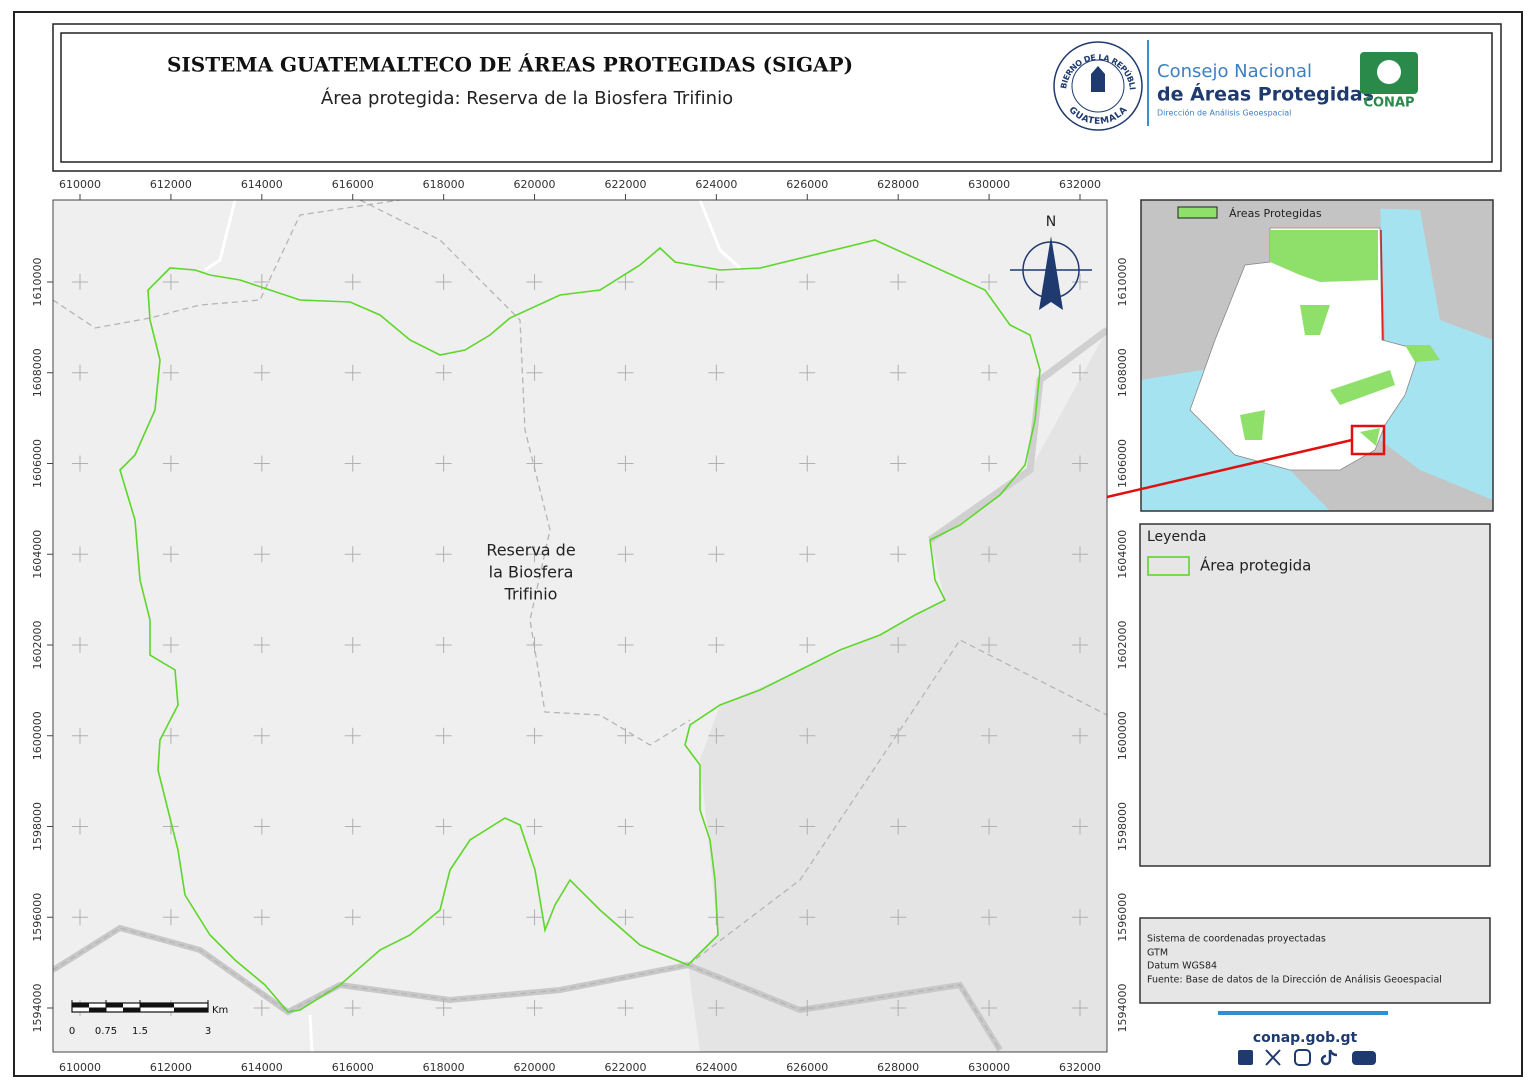 The height and width of the screenshot is (1086, 1536). Describe the element at coordinates (1302, 1057) in the screenshot. I see `instagram-icon` at that location.